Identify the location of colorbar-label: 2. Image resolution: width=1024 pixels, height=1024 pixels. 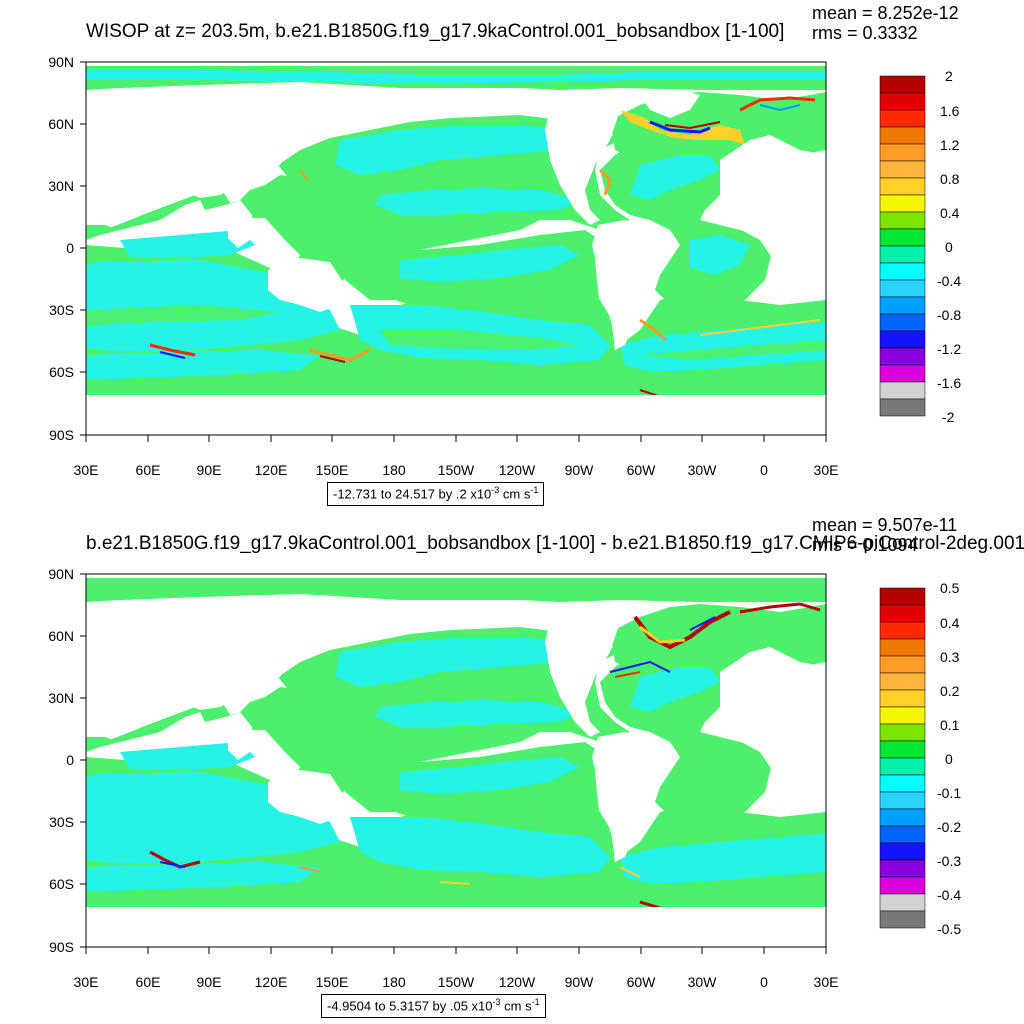
(949, 76).